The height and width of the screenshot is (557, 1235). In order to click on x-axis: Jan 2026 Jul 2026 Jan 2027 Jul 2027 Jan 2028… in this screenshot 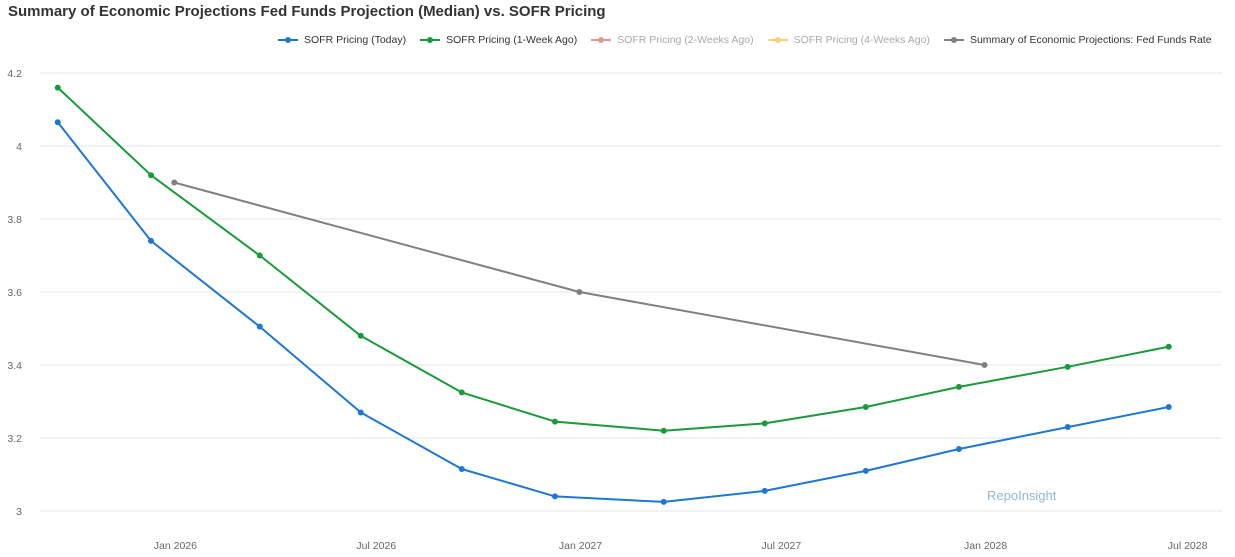, I will do `click(681, 546)`.